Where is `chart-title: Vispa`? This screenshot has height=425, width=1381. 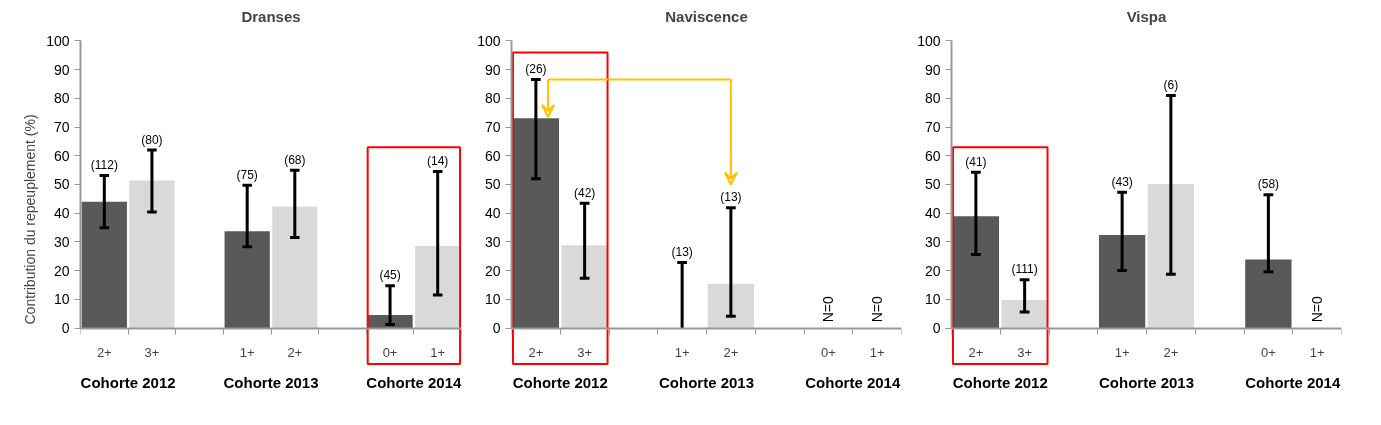
chart-title: Vispa is located at coordinates (1147, 16).